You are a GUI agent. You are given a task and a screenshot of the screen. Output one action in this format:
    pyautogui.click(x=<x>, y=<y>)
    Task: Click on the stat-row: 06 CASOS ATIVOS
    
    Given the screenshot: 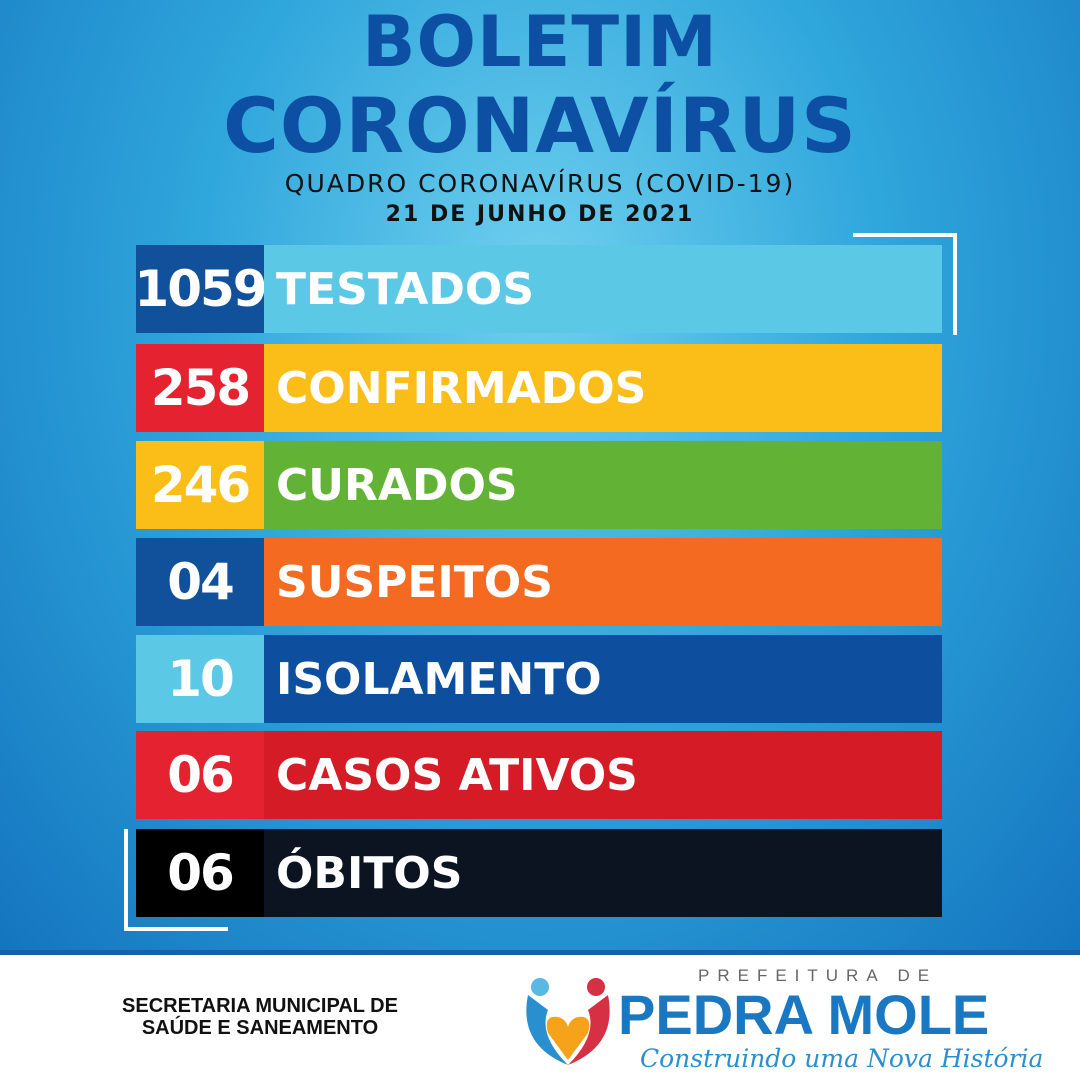 What is the action you would take?
    pyautogui.click(x=539, y=775)
    